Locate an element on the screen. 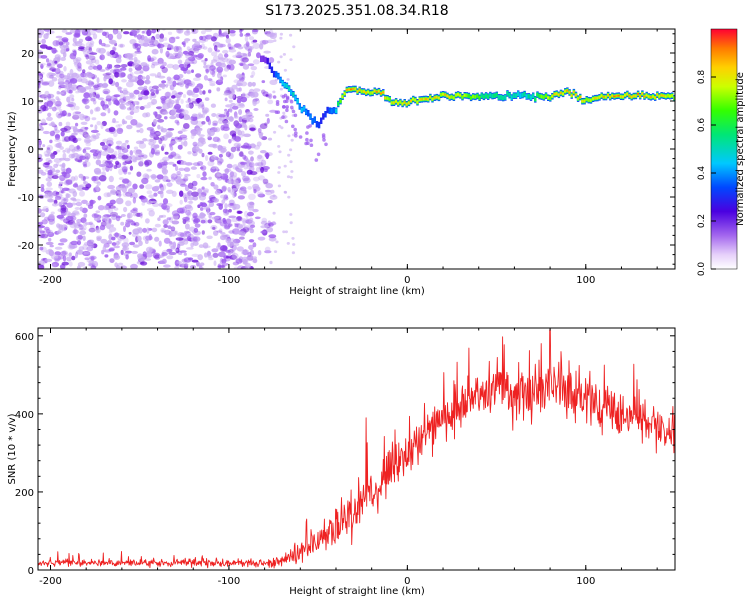 This screenshot has width=750, height=600. colorbar-tick-label: 0.6 is located at coordinates (702, 125).